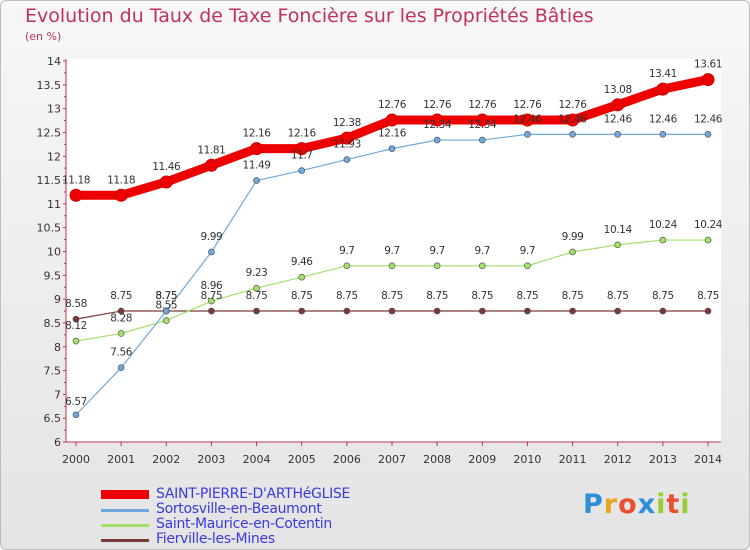 The height and width of the screenshot is (550, 750). Describe the element at coordinates (49, 132) in the screenshot. I see `y-tick-label: 12.5` at that location.